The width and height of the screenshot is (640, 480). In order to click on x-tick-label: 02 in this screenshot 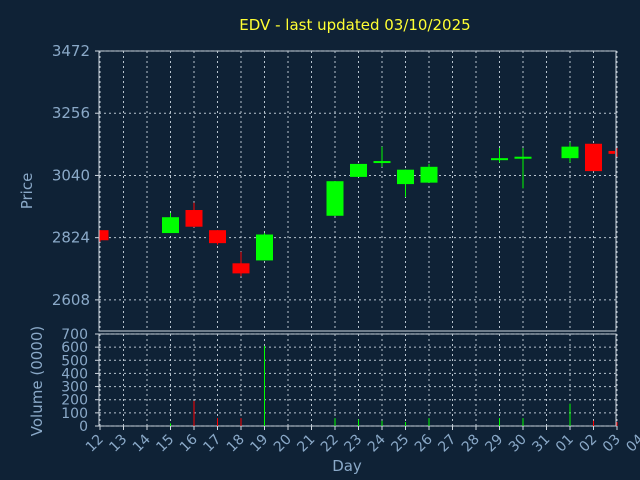, I will do `click(588, 444)`.